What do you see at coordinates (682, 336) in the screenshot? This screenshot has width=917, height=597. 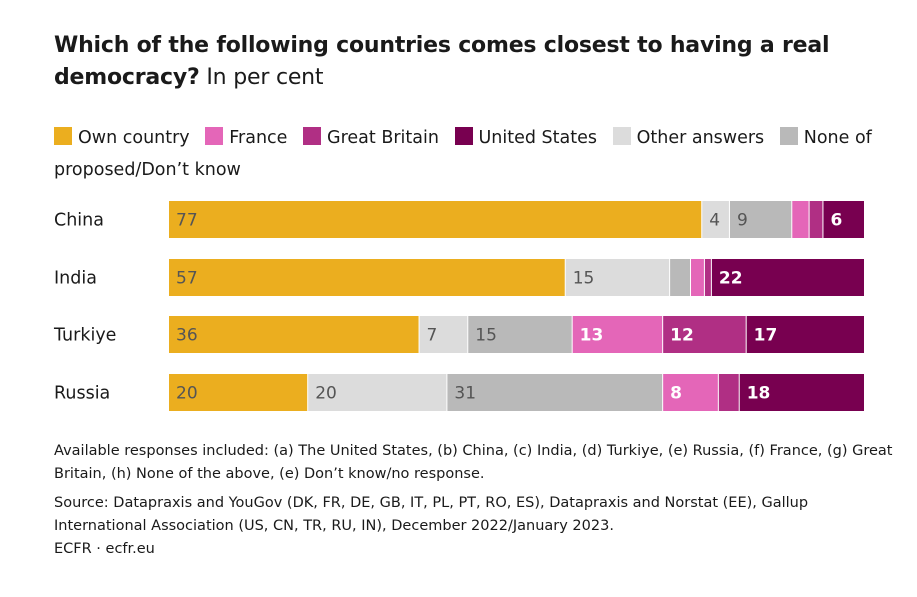 I see `data-label: 12` at bounding box center [682, 336].